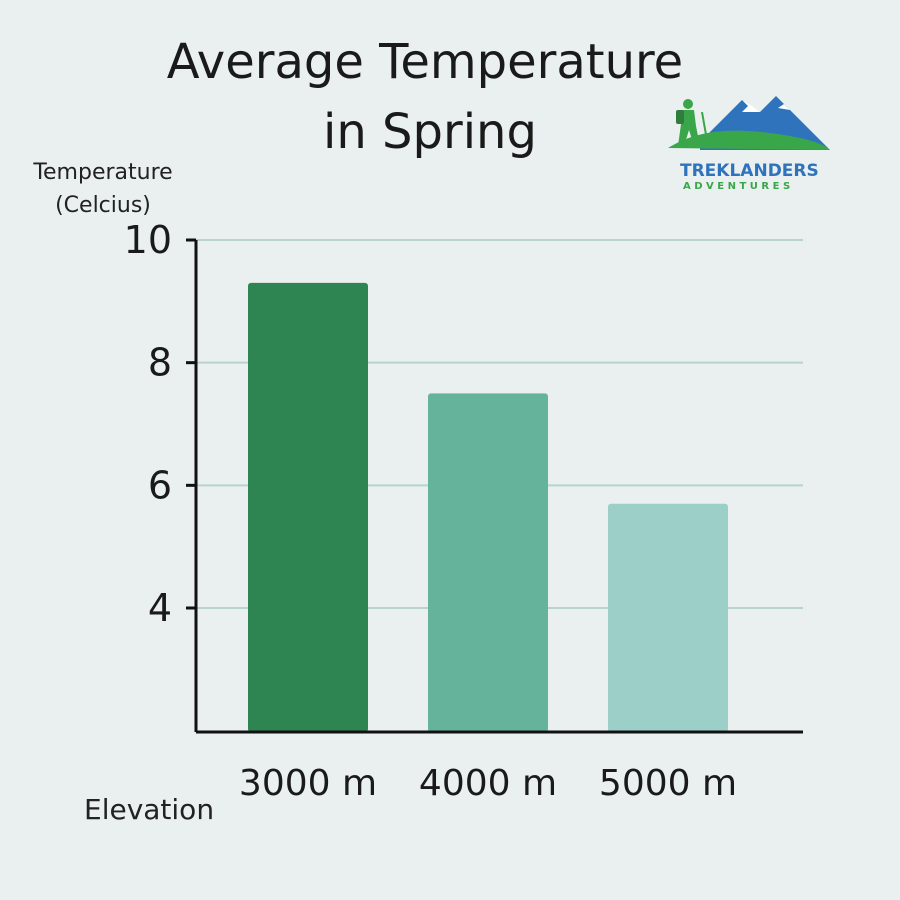 The width and height of the screenshot is (900, 900). What do you see at coordinates (308, 507) in the screenshot?
I see `bar-3000-m` at bounding box center [308, 507].